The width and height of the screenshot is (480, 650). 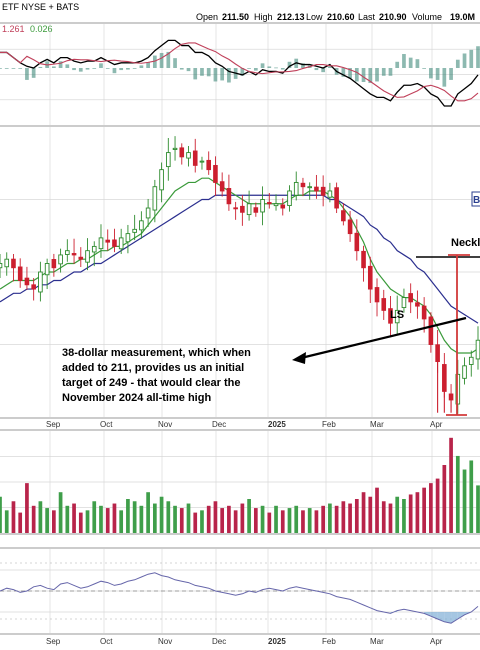 What do you see at coordinates (377, 424) in the screenshot?
I see `x-tick-top: Mar` at bounding box center [377, 424].